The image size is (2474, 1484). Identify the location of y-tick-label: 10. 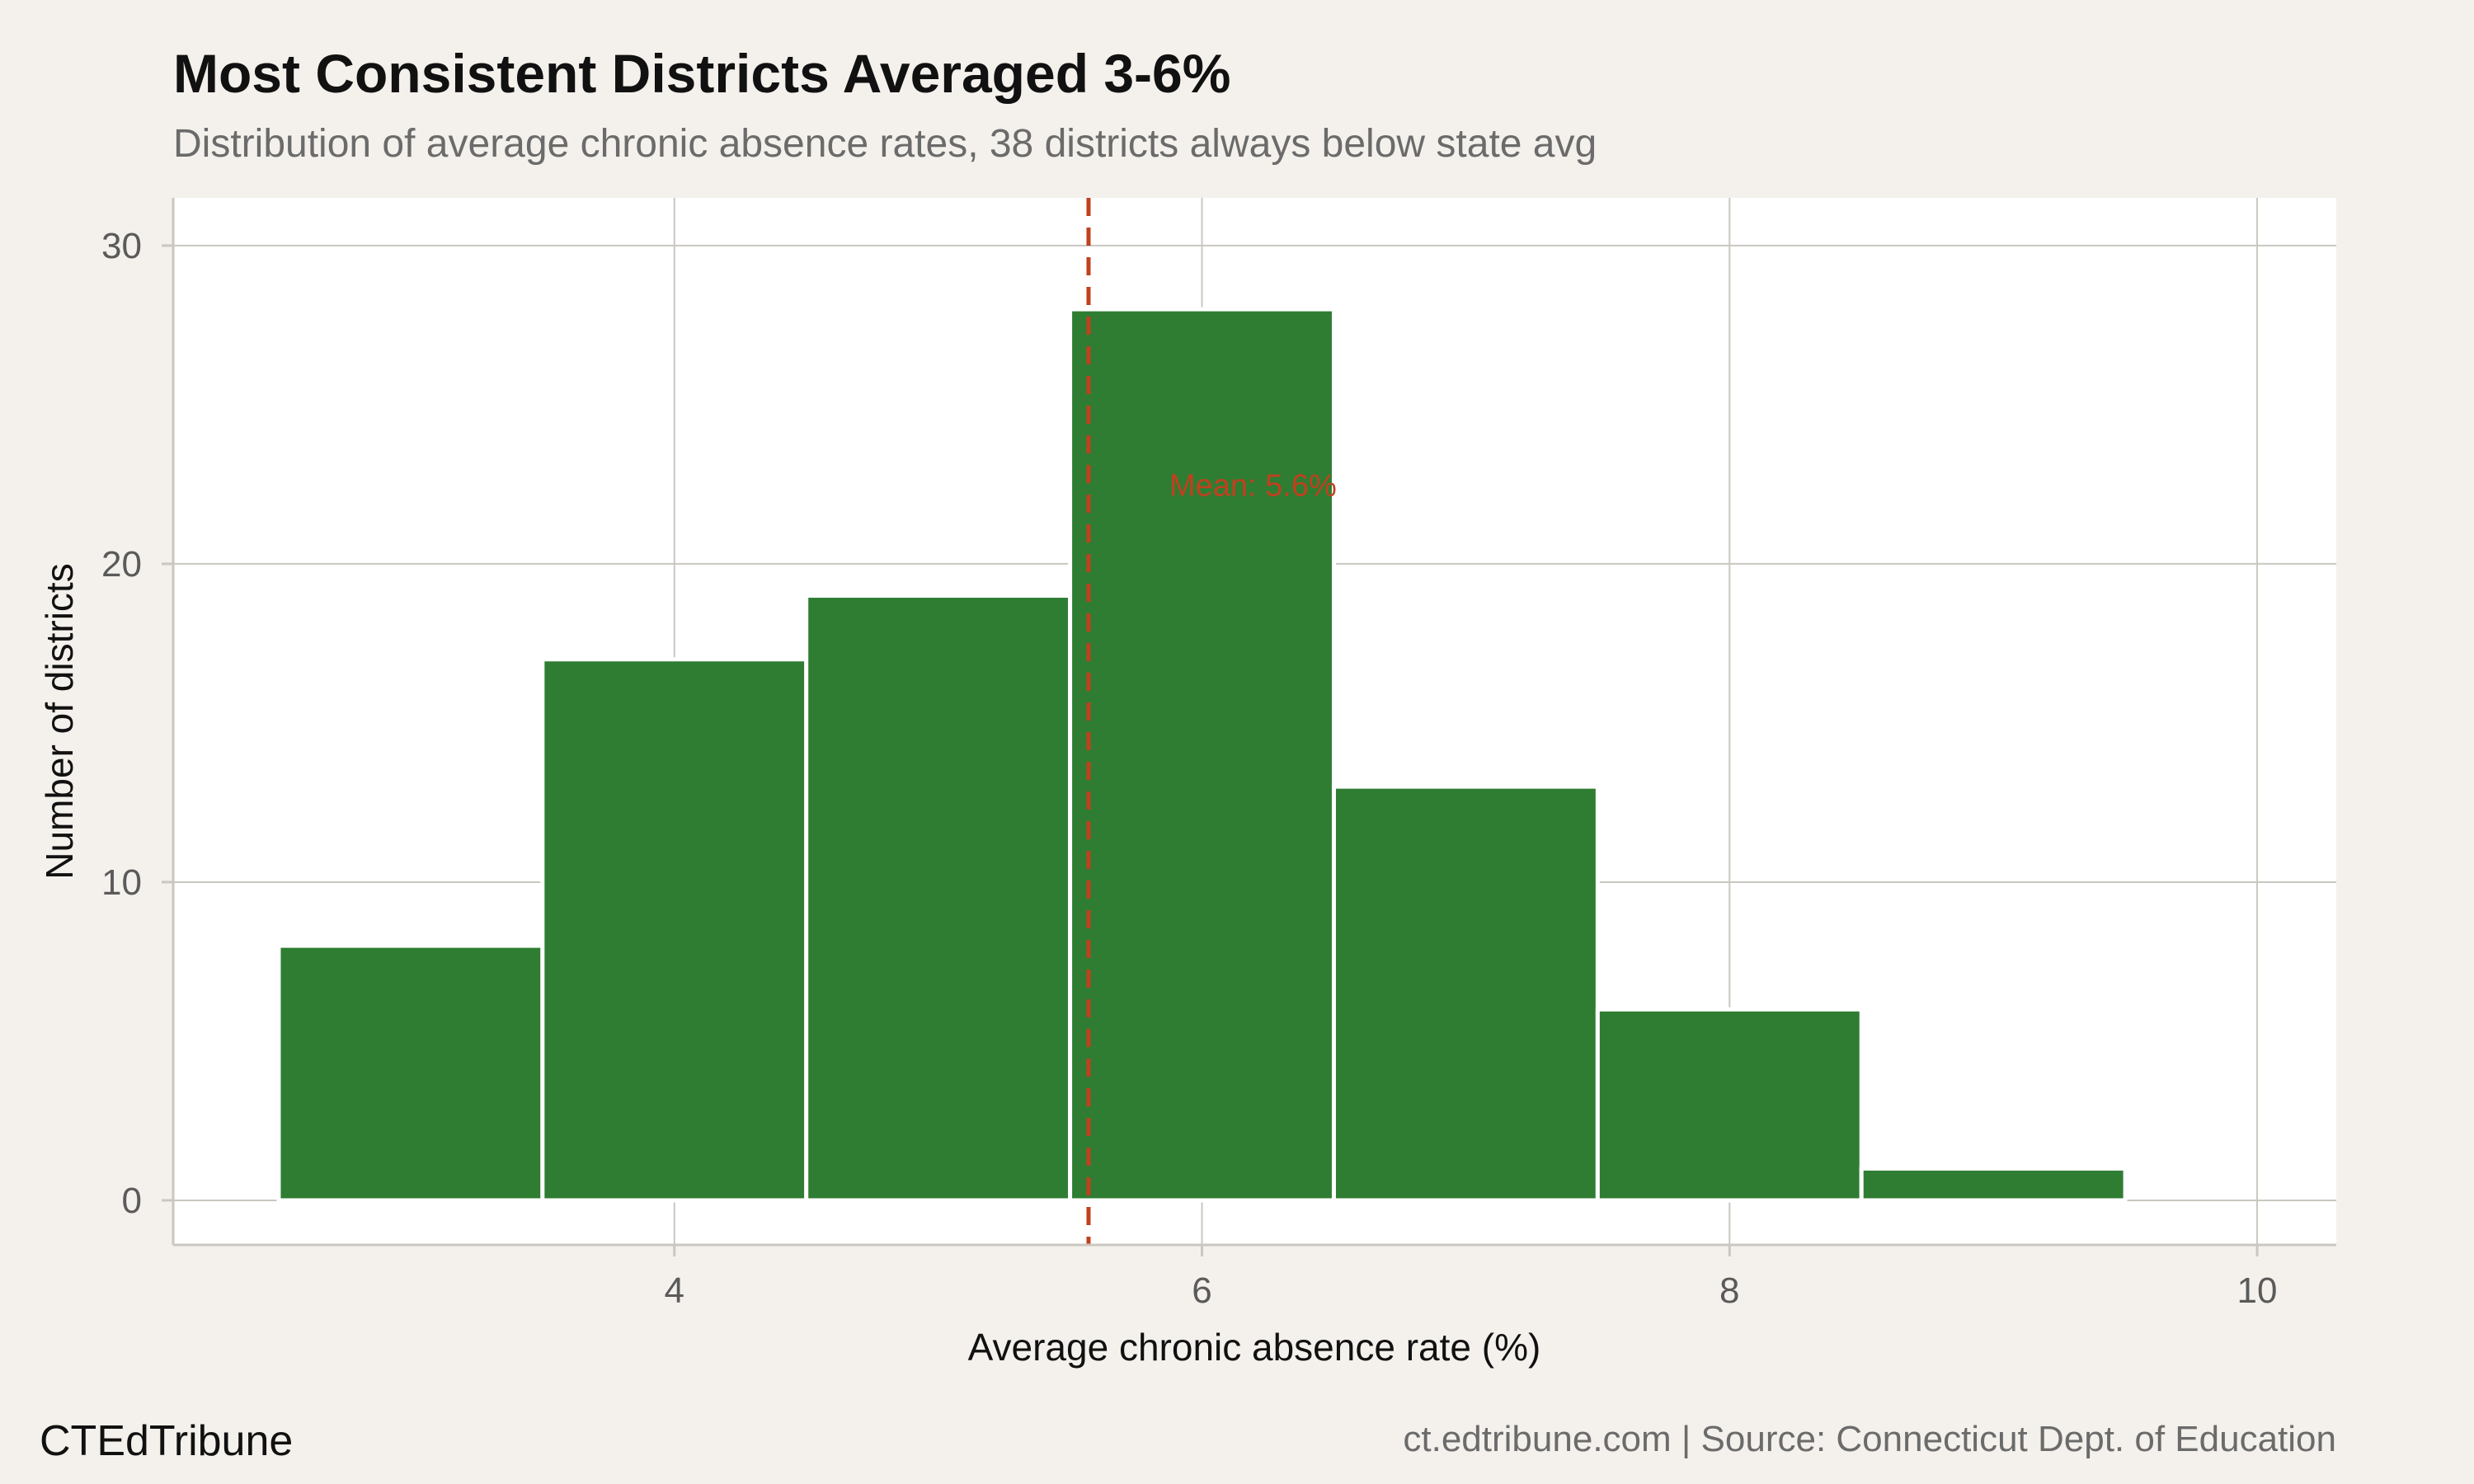
(121, 882).